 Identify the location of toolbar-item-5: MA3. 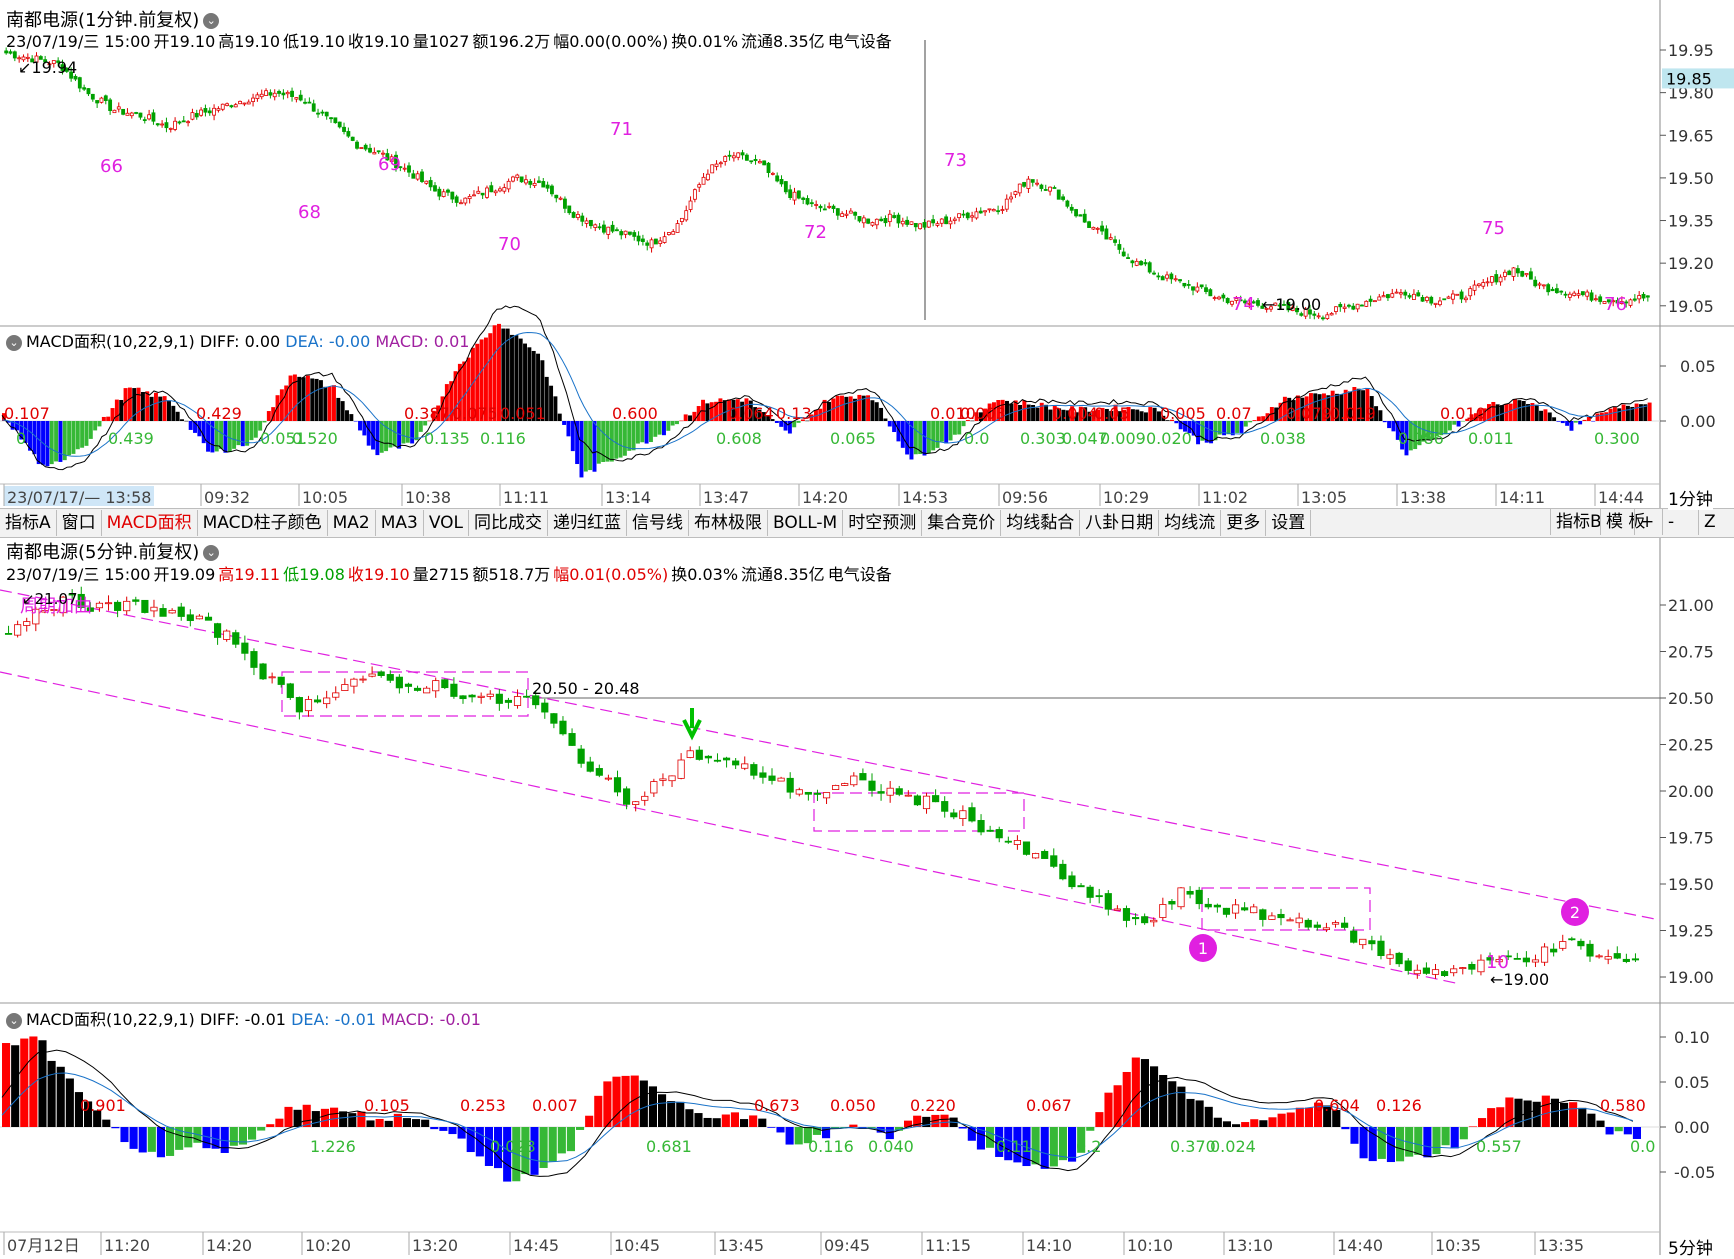
(400, 523).